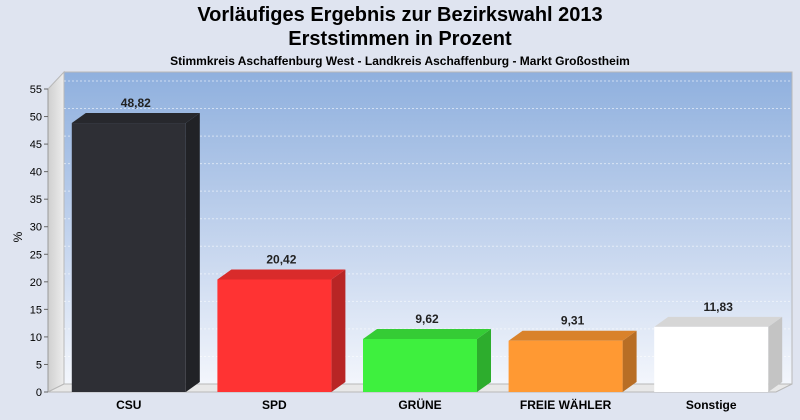 The width and height of the screenshot is (800, 420). Describe the element at coordinates (36, 145) in the screenshot. I see `y-tick-label: 45` at that location.